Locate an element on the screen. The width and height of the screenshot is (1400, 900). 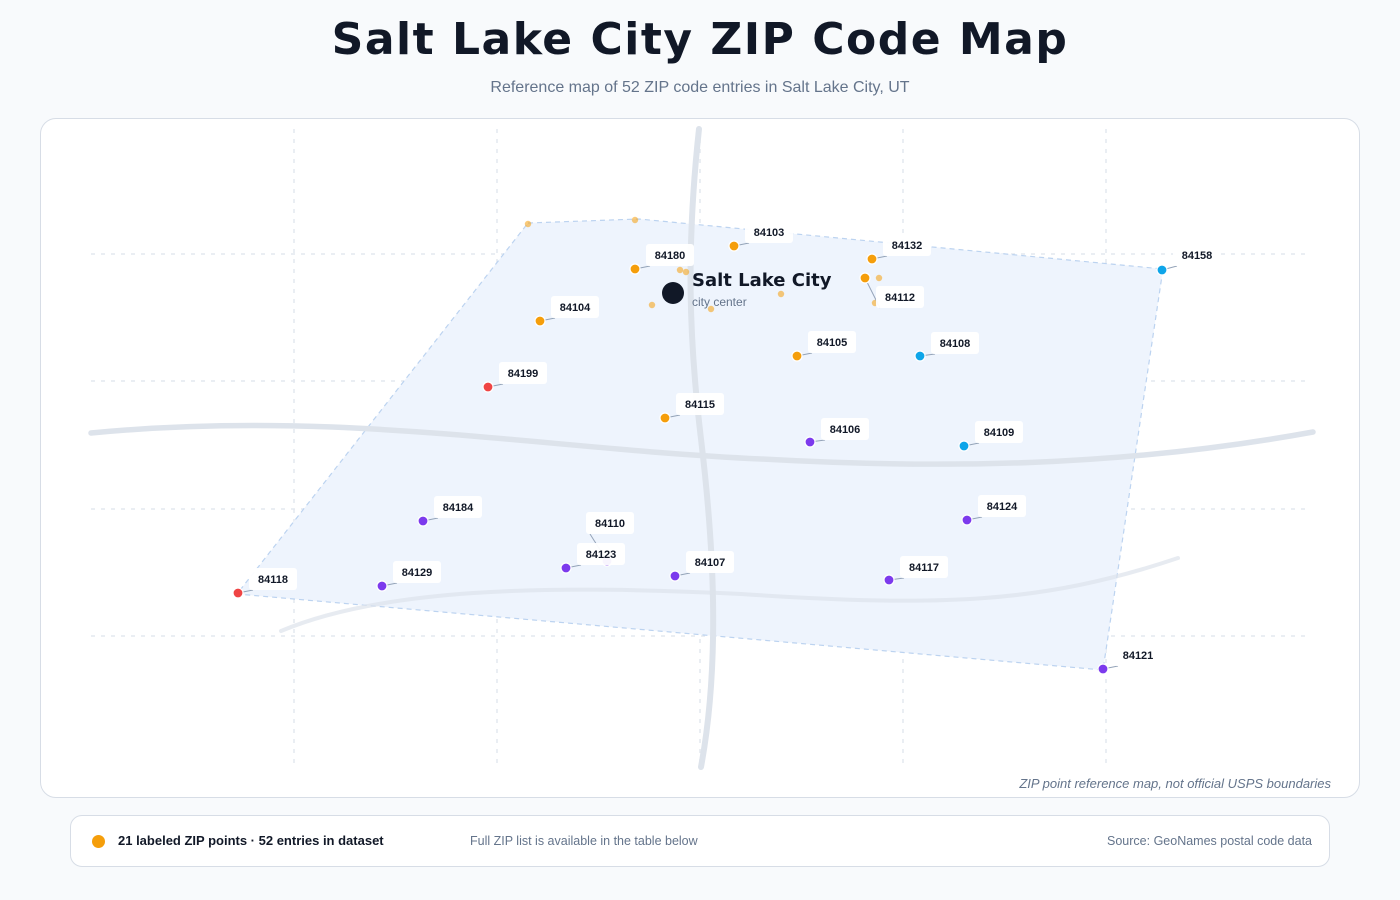
zip-point-84199: 84199 is located at coordinates (514, 377).